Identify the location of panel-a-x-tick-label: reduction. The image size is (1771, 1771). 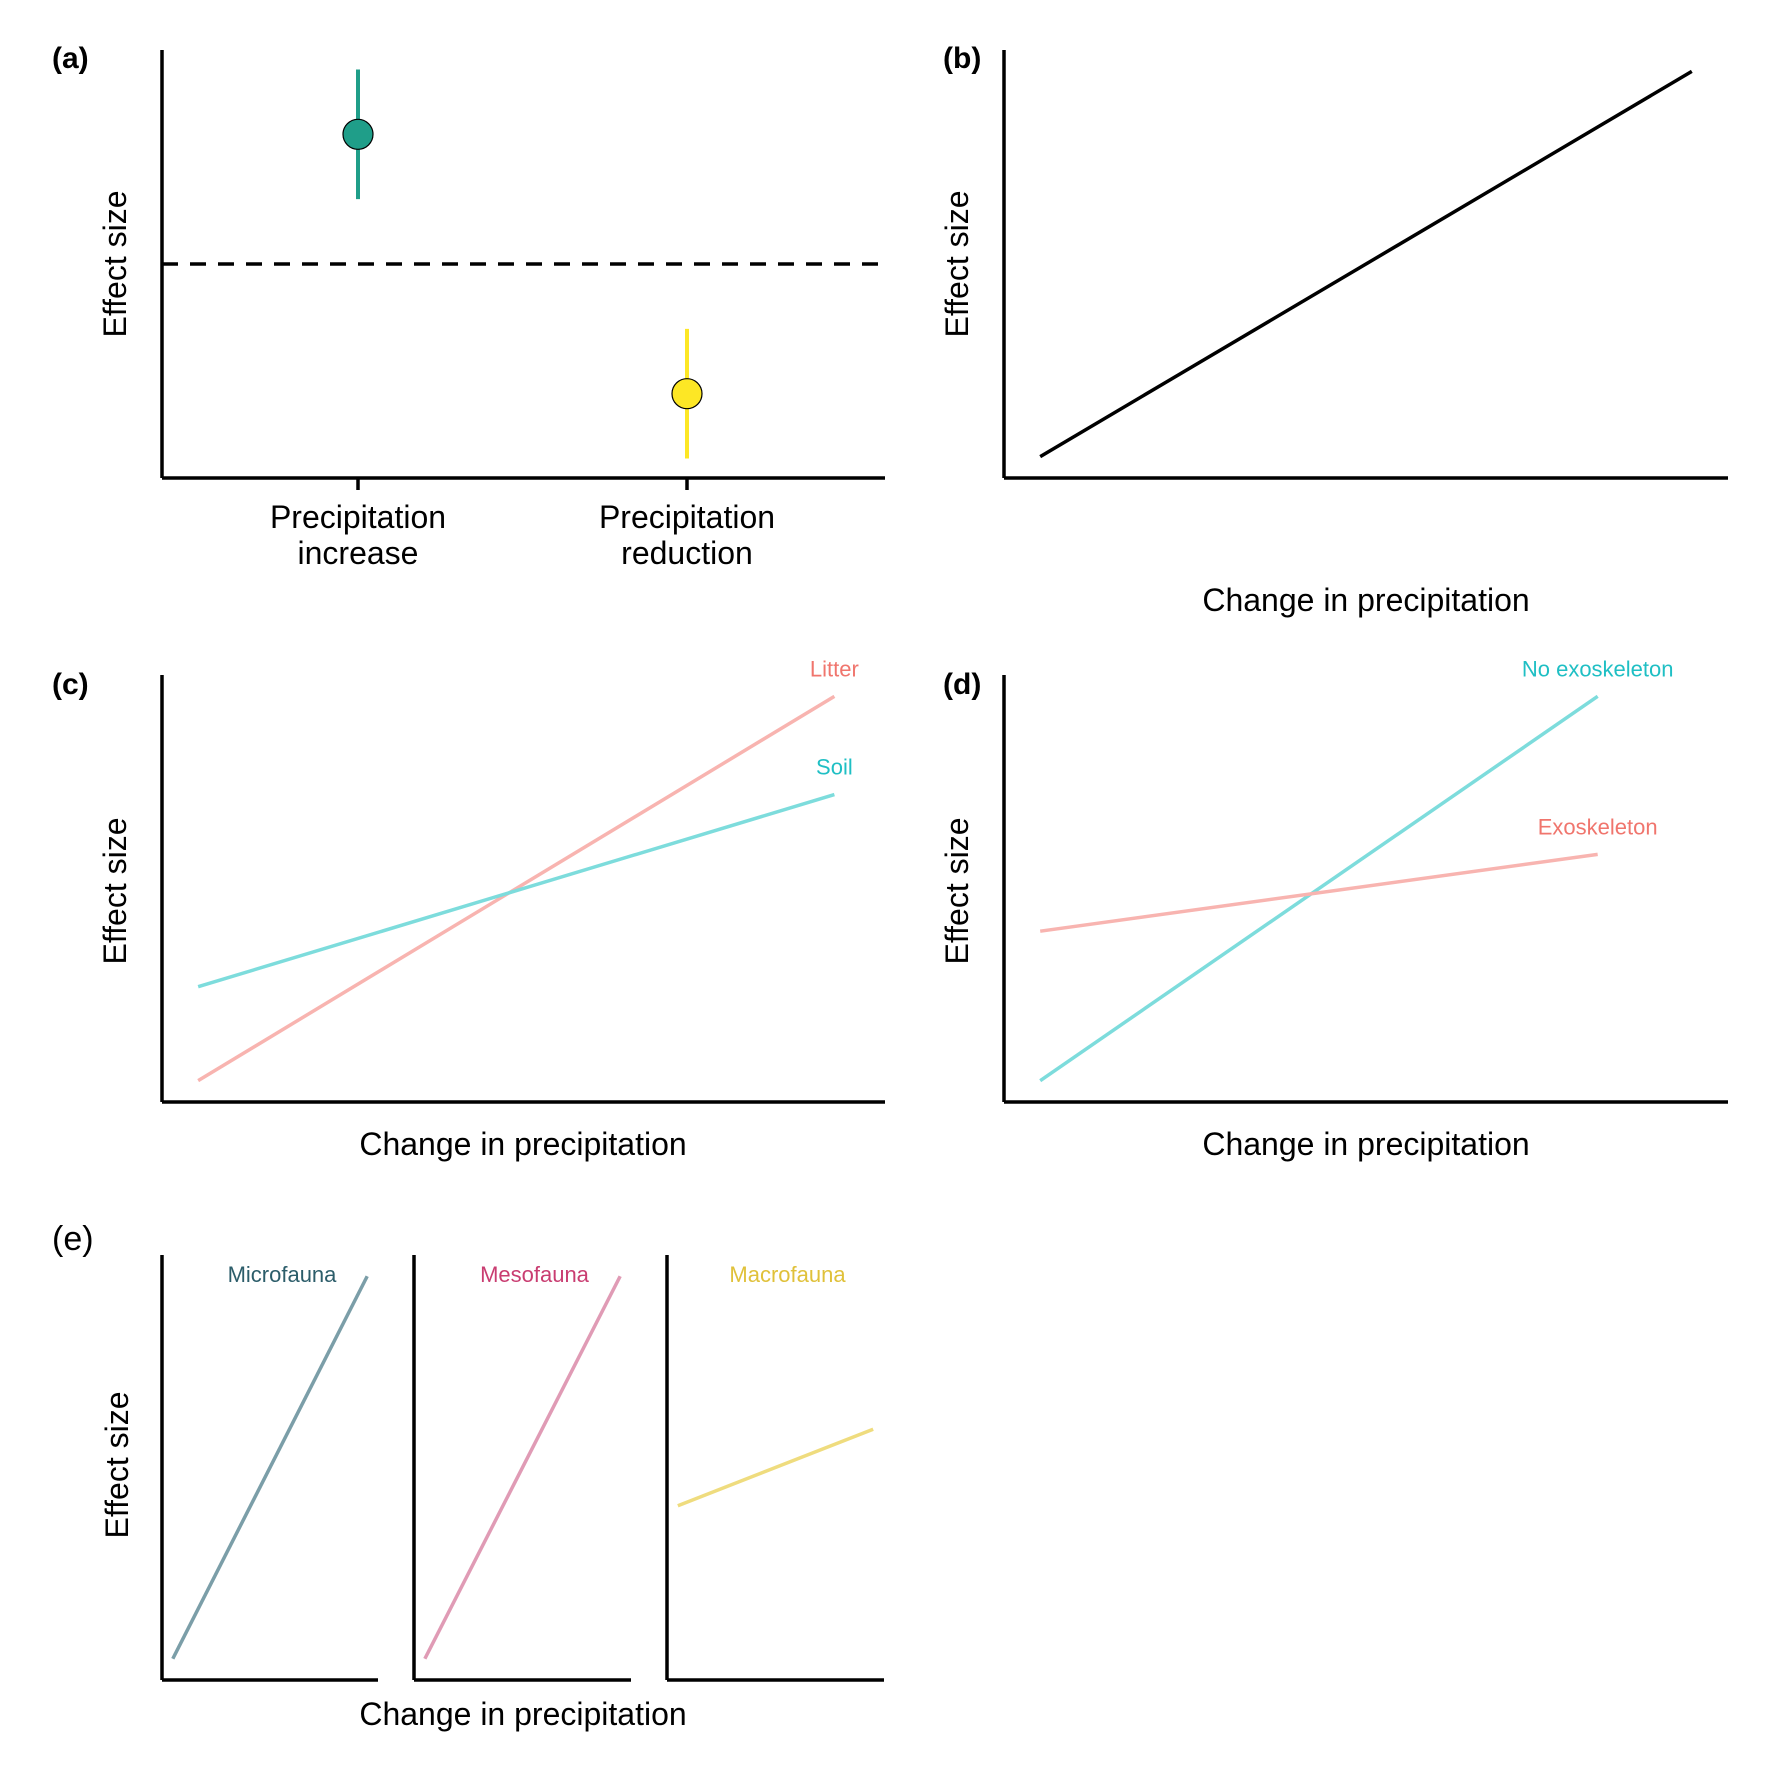
(687, 553).